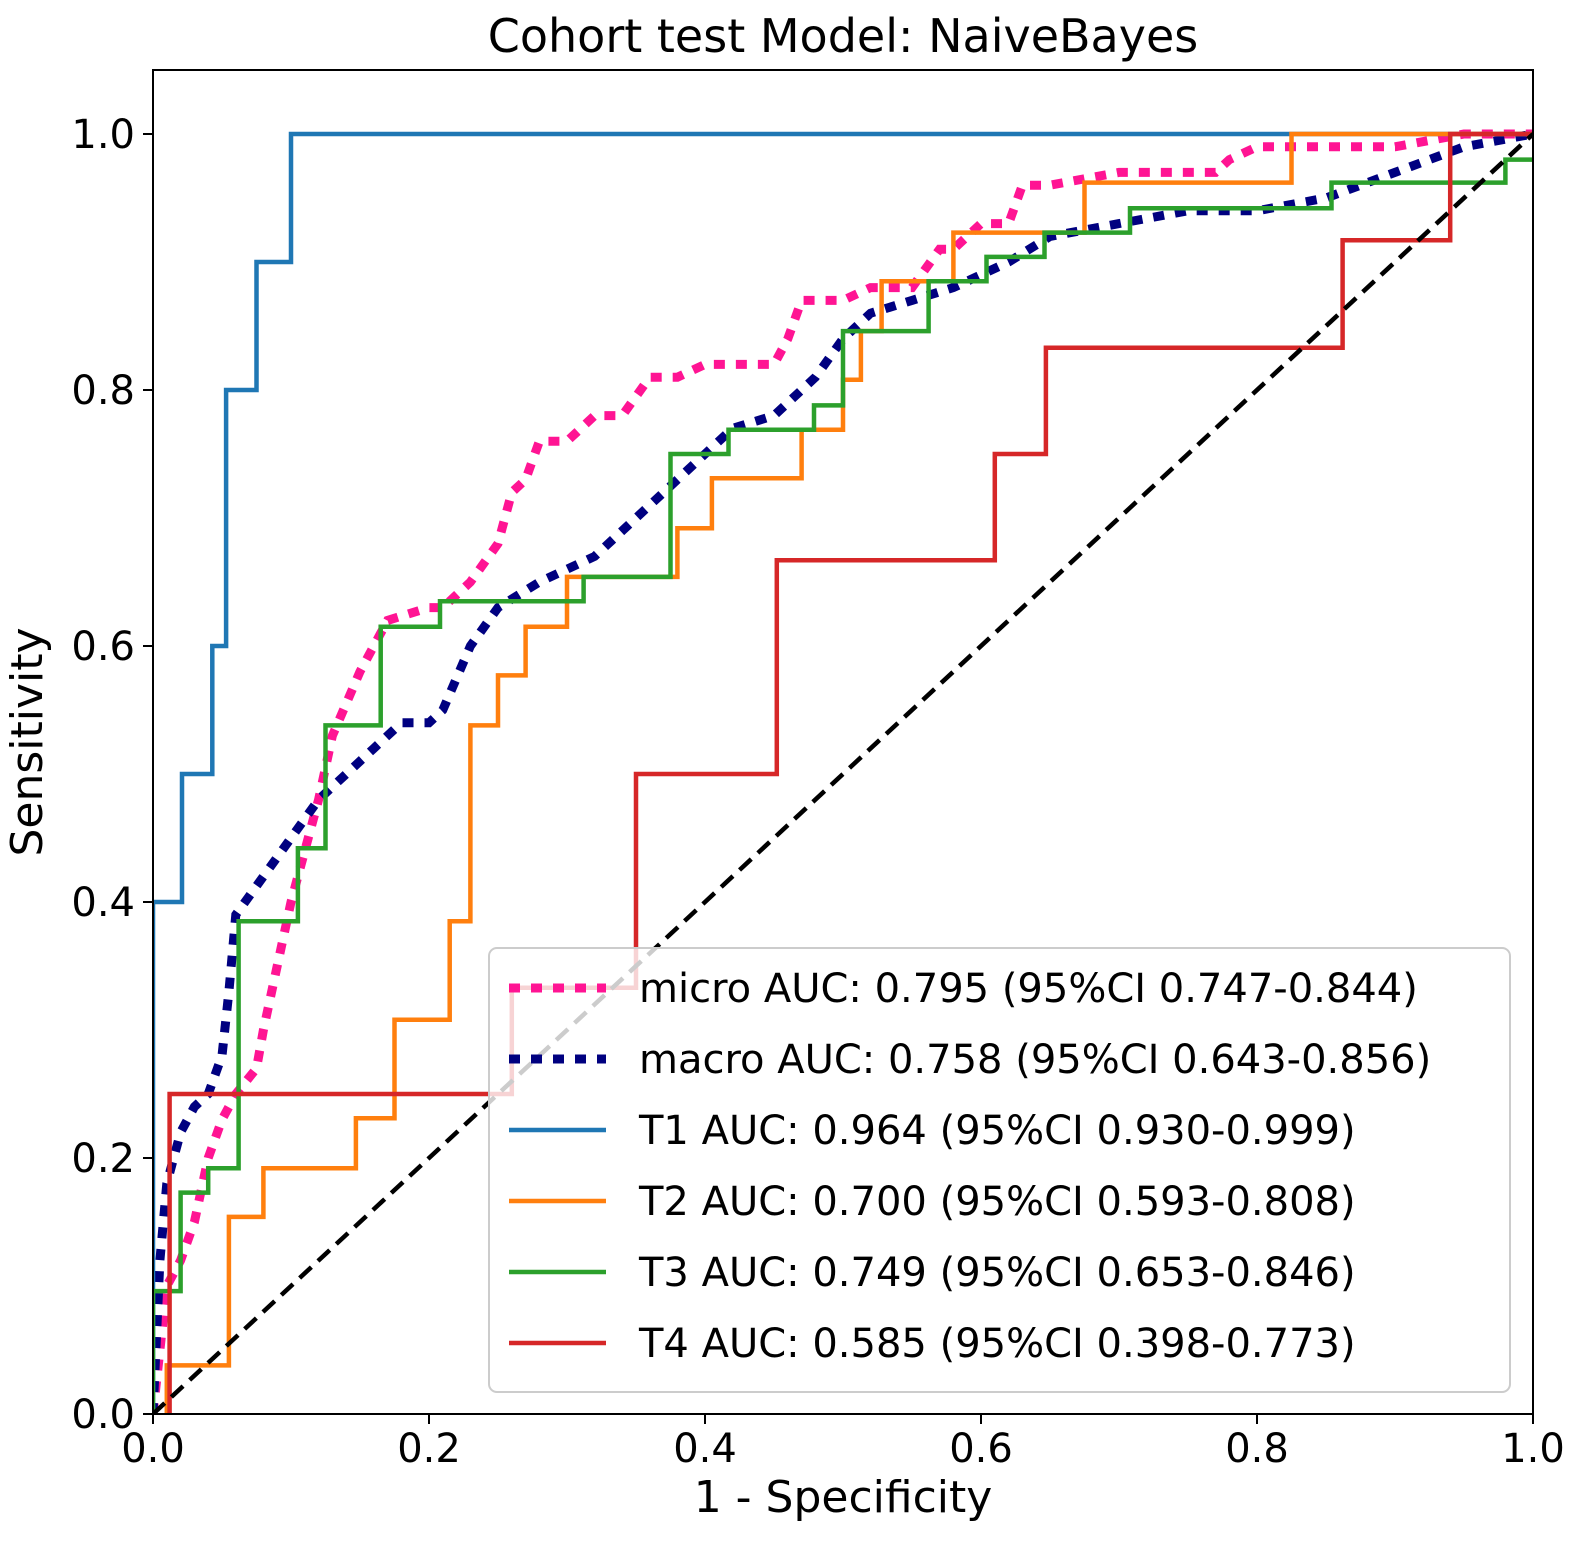  I want to click on y-axis-label: Sensitivity, so click(27, 741).